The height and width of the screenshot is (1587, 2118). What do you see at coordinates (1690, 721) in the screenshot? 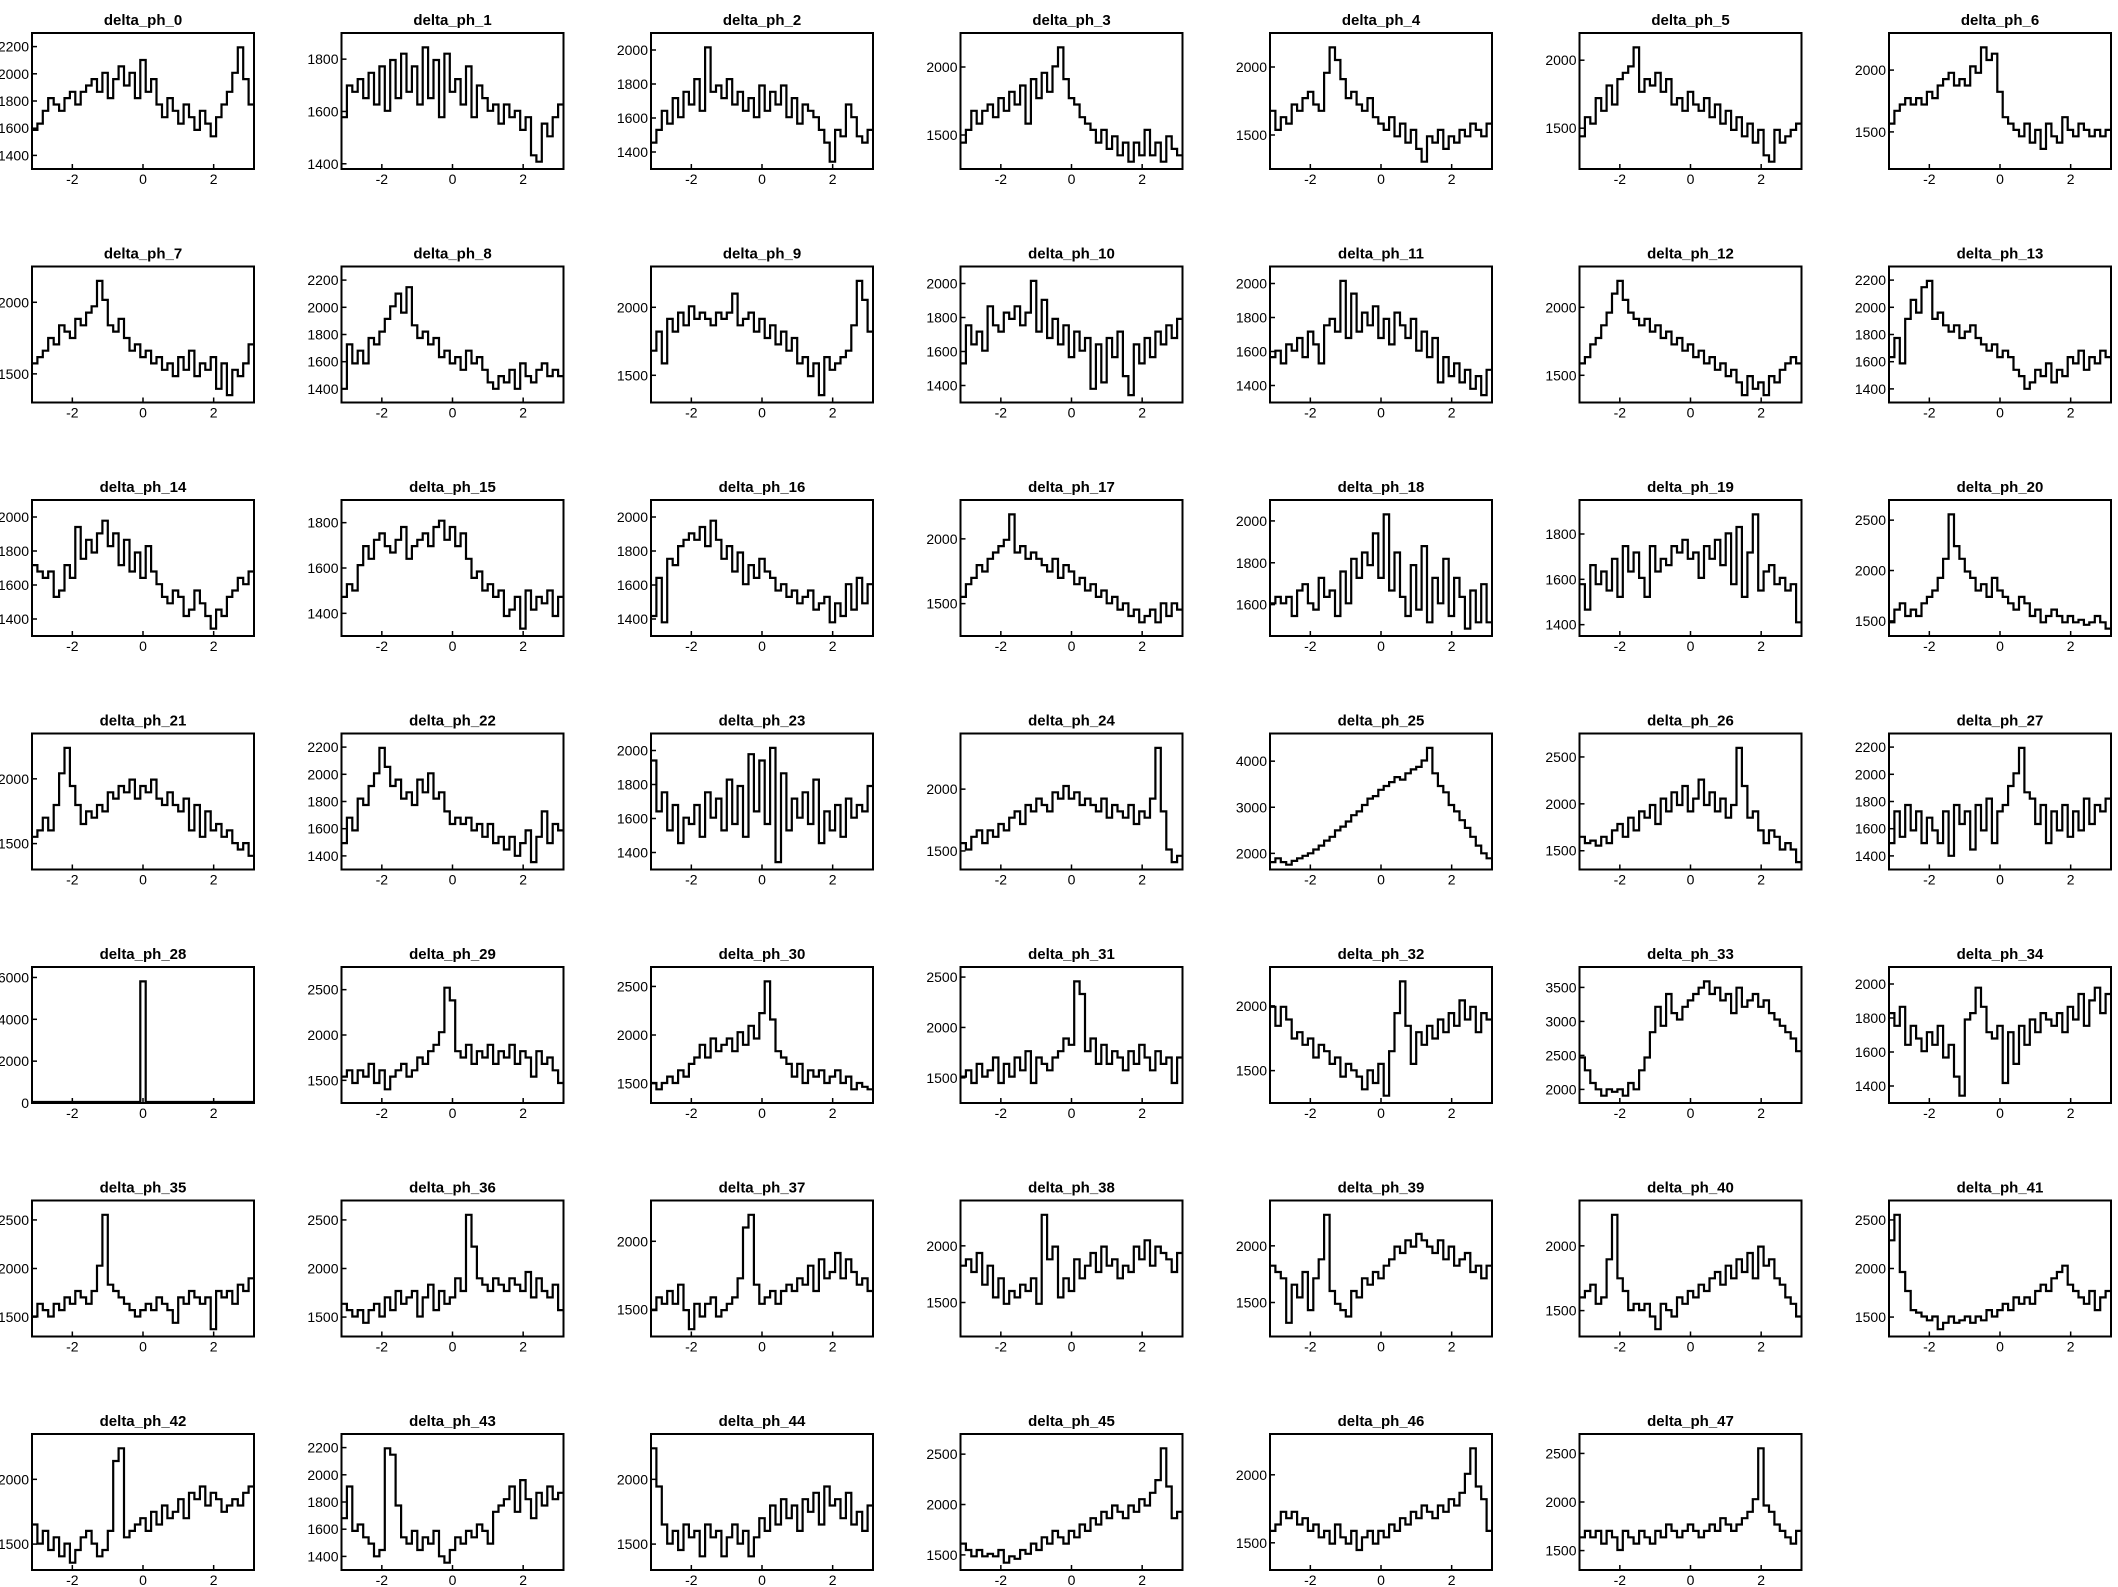
I see `panel-title: delta_ph_26` at bounding box center [1690, 721].